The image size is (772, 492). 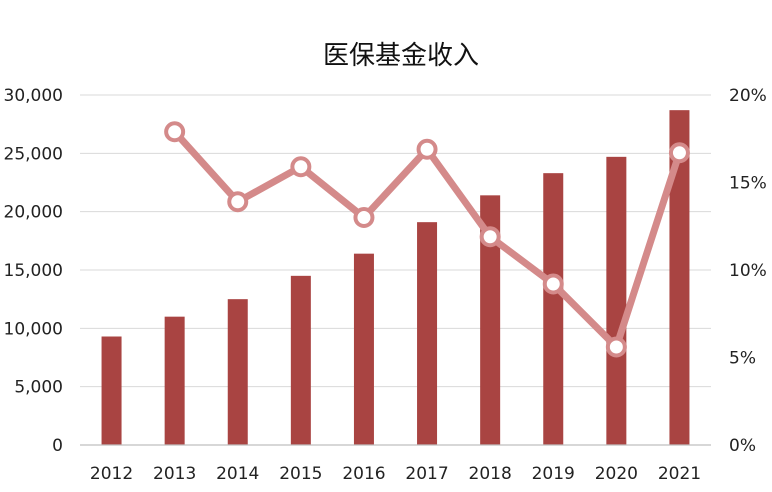 What do you see at coordinates (553, 474) in the screenshot?
I see `x-tick-label: 2019` at bounding box center [553, 474].